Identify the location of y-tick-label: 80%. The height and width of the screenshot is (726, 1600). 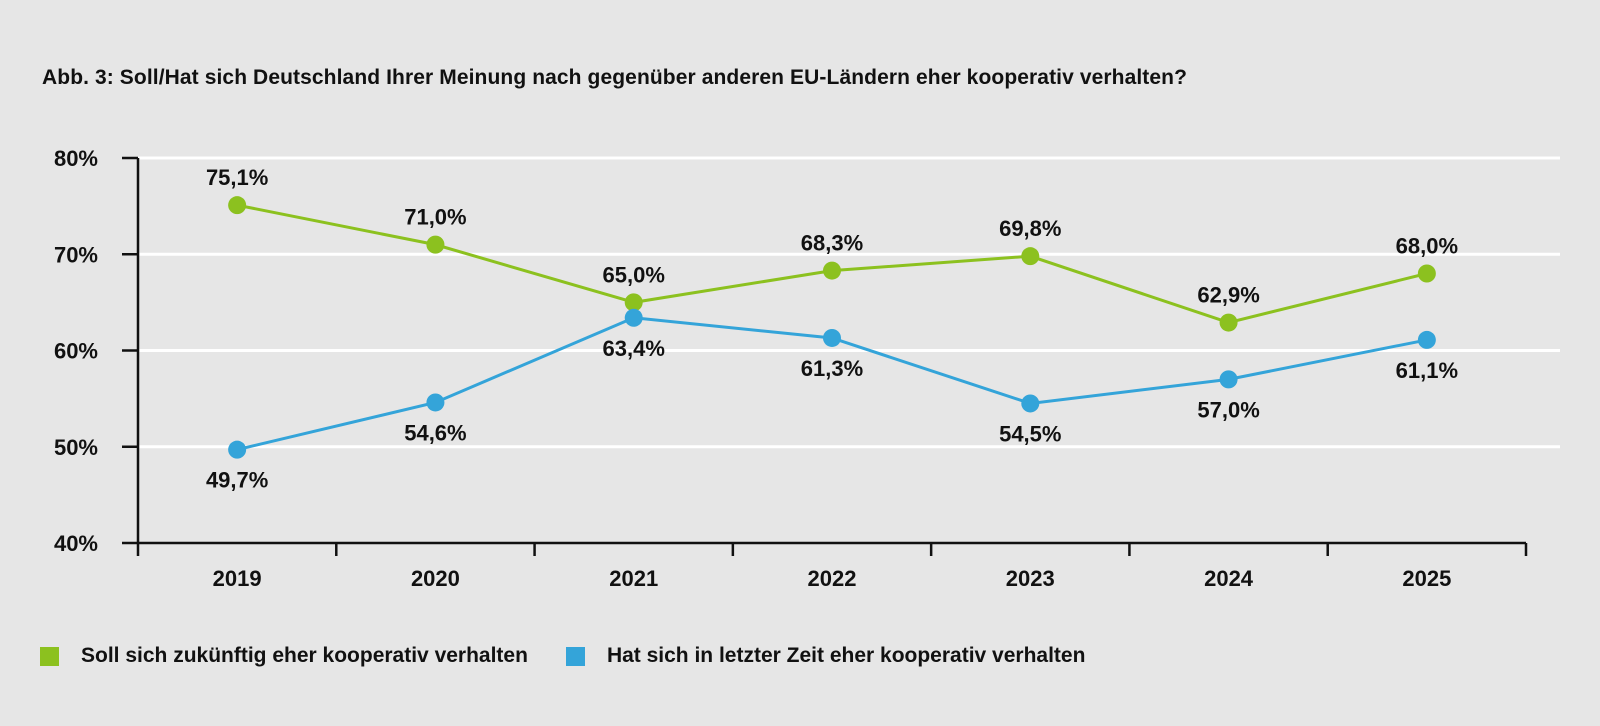
(76, 158).